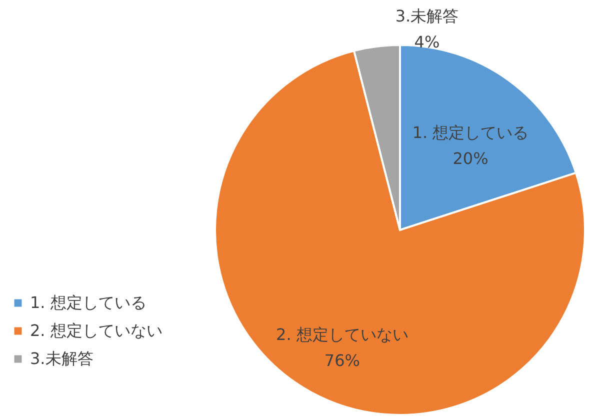  Describe the element at coordinates (342, 334) in the screenshot. I see `slice-label: 2. 想定していない` at that location.